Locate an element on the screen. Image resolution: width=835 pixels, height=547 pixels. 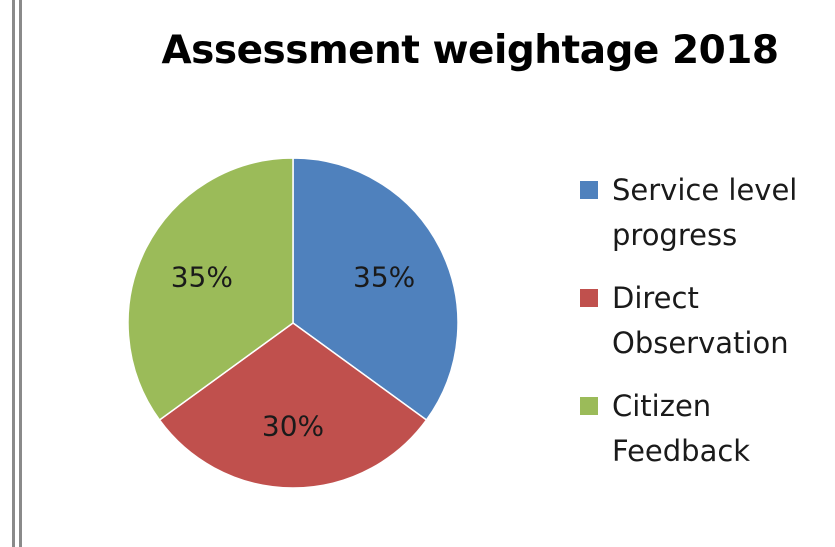
pie-slice-service-level-progress is located at coordinates (375, 289).